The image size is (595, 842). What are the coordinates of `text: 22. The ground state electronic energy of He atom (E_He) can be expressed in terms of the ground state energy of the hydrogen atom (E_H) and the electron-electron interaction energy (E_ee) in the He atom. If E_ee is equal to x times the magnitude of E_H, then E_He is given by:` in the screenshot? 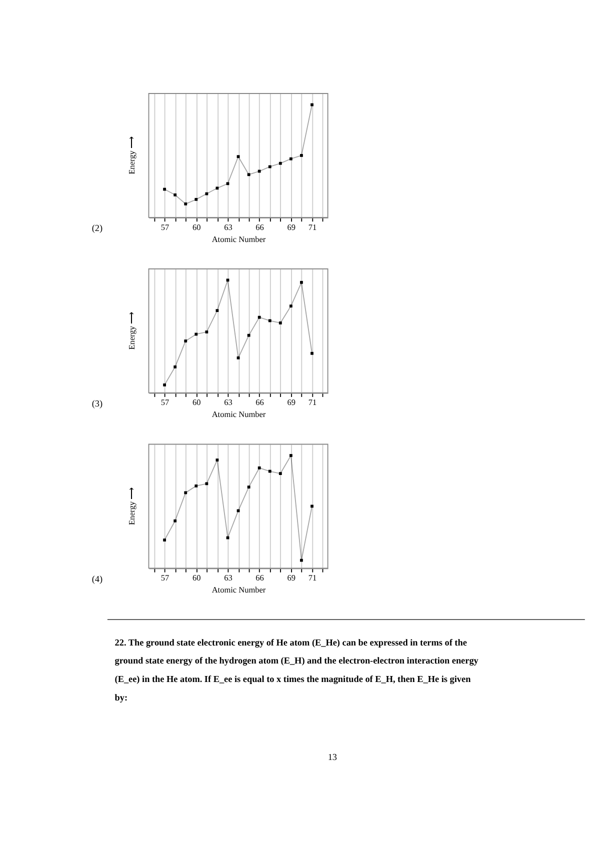 It's located at (296, 669).